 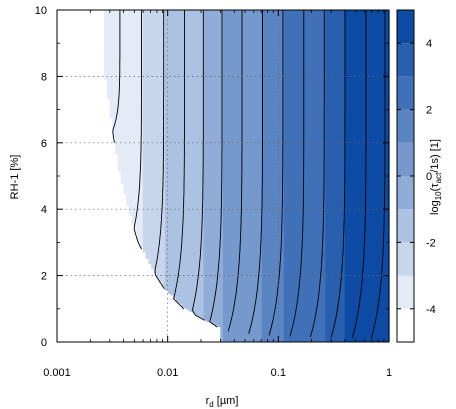 What do you see at coordinates (44, 144) in the screenshot?
I see `y-tick-label: 6` at bounding box center [44, 144].